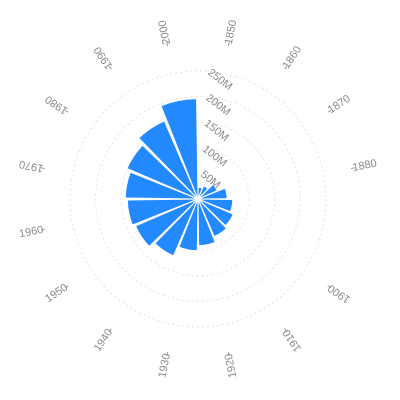 Image resolution: width=400 pixels, height=400 pixels. What do you see at coordinates (104, 57) in the screenshot?
I see `tick-label-1990: 1990` at bounding box center [104, 57].